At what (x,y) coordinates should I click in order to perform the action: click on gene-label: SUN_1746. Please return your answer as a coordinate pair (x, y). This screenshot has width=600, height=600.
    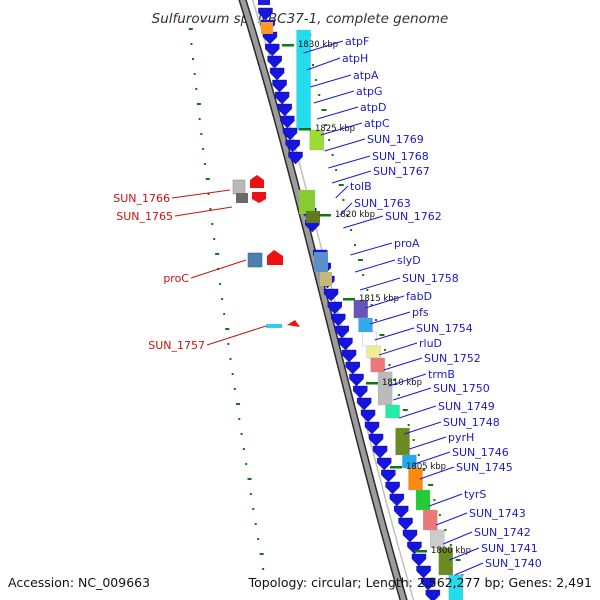
    Looking at the image, I should click on (480, 452).